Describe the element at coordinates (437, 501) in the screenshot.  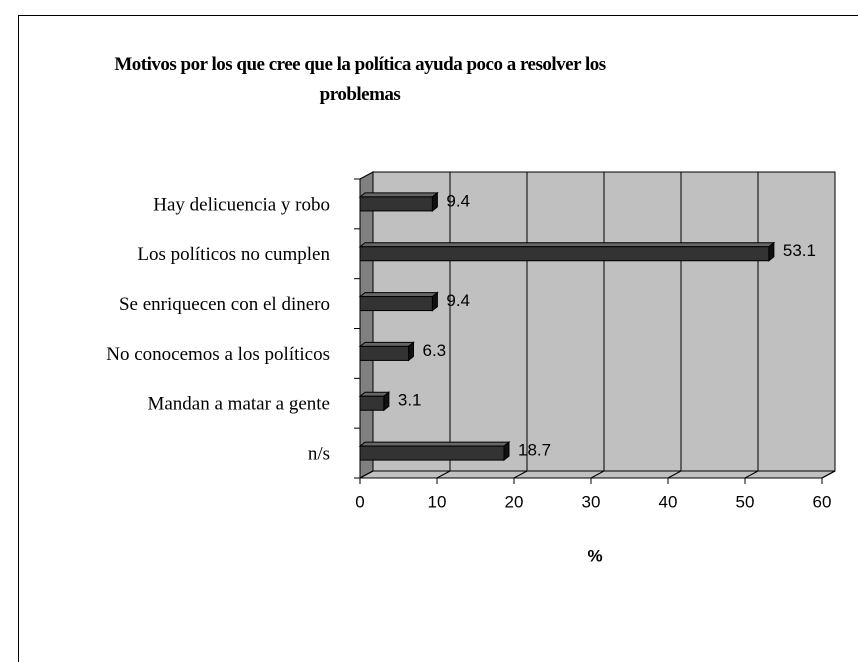
I see `x-tick-label: 10` at that location.